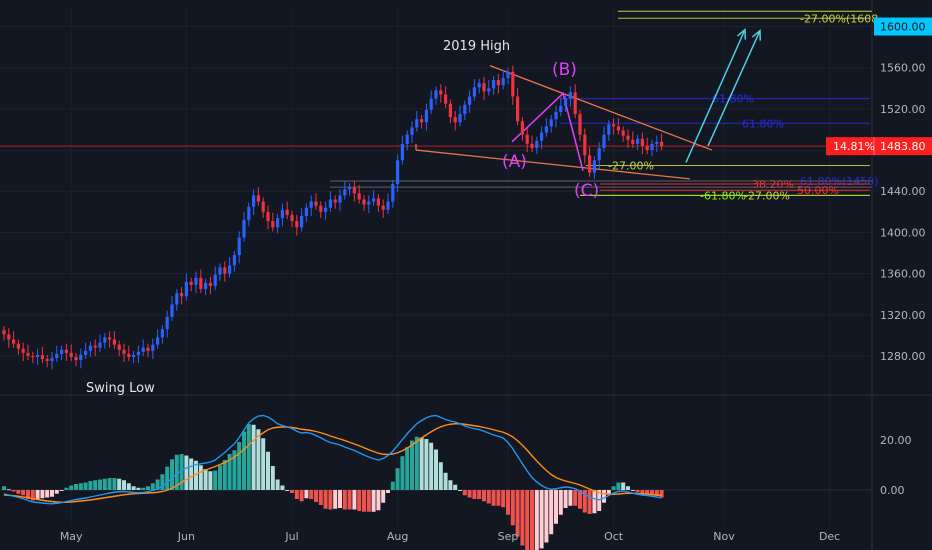  Describe the element at coordinates (450, 536) in the screenshot. I see `time-axis: May Jun Jul Aug Sep Oct Nov Dec` at that location.